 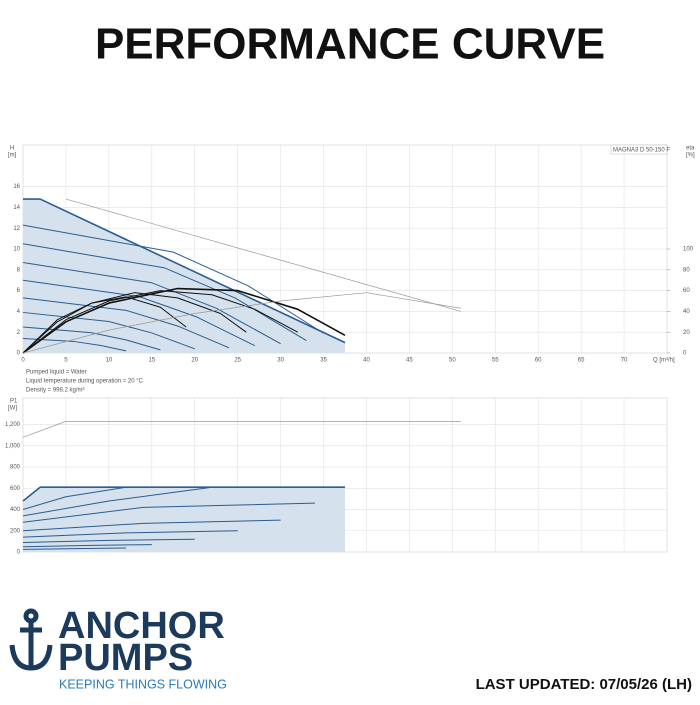 I want to click on x-tick-label: 40, so click(x=366, y=361).